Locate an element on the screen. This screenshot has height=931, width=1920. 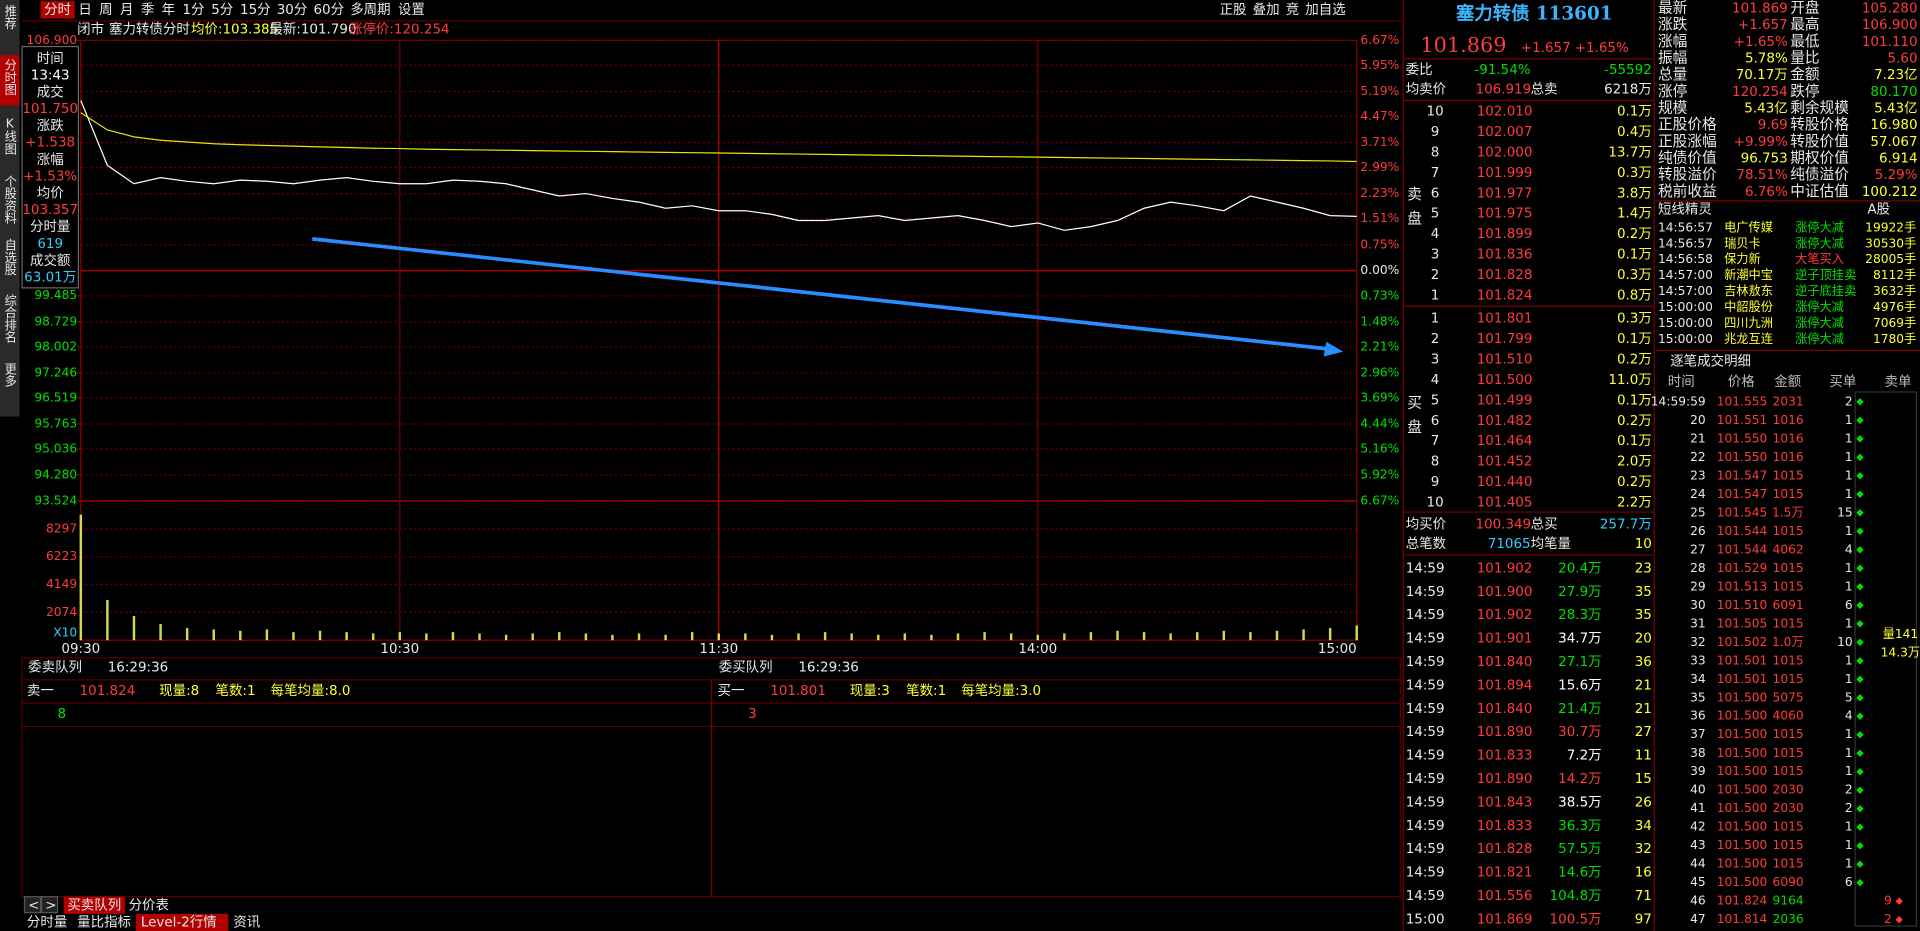
tool-button: 正股 is located at coordinates (1233, 10).